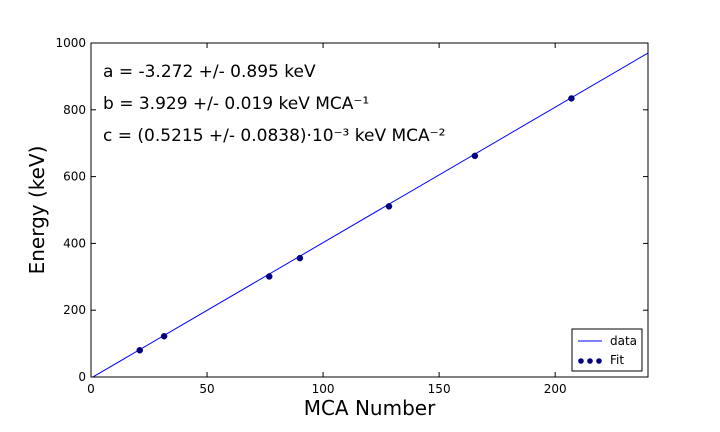  Describe the element at coordinates (323, 389) in the screenshot. I see `x-tick-label: 100` at that location.